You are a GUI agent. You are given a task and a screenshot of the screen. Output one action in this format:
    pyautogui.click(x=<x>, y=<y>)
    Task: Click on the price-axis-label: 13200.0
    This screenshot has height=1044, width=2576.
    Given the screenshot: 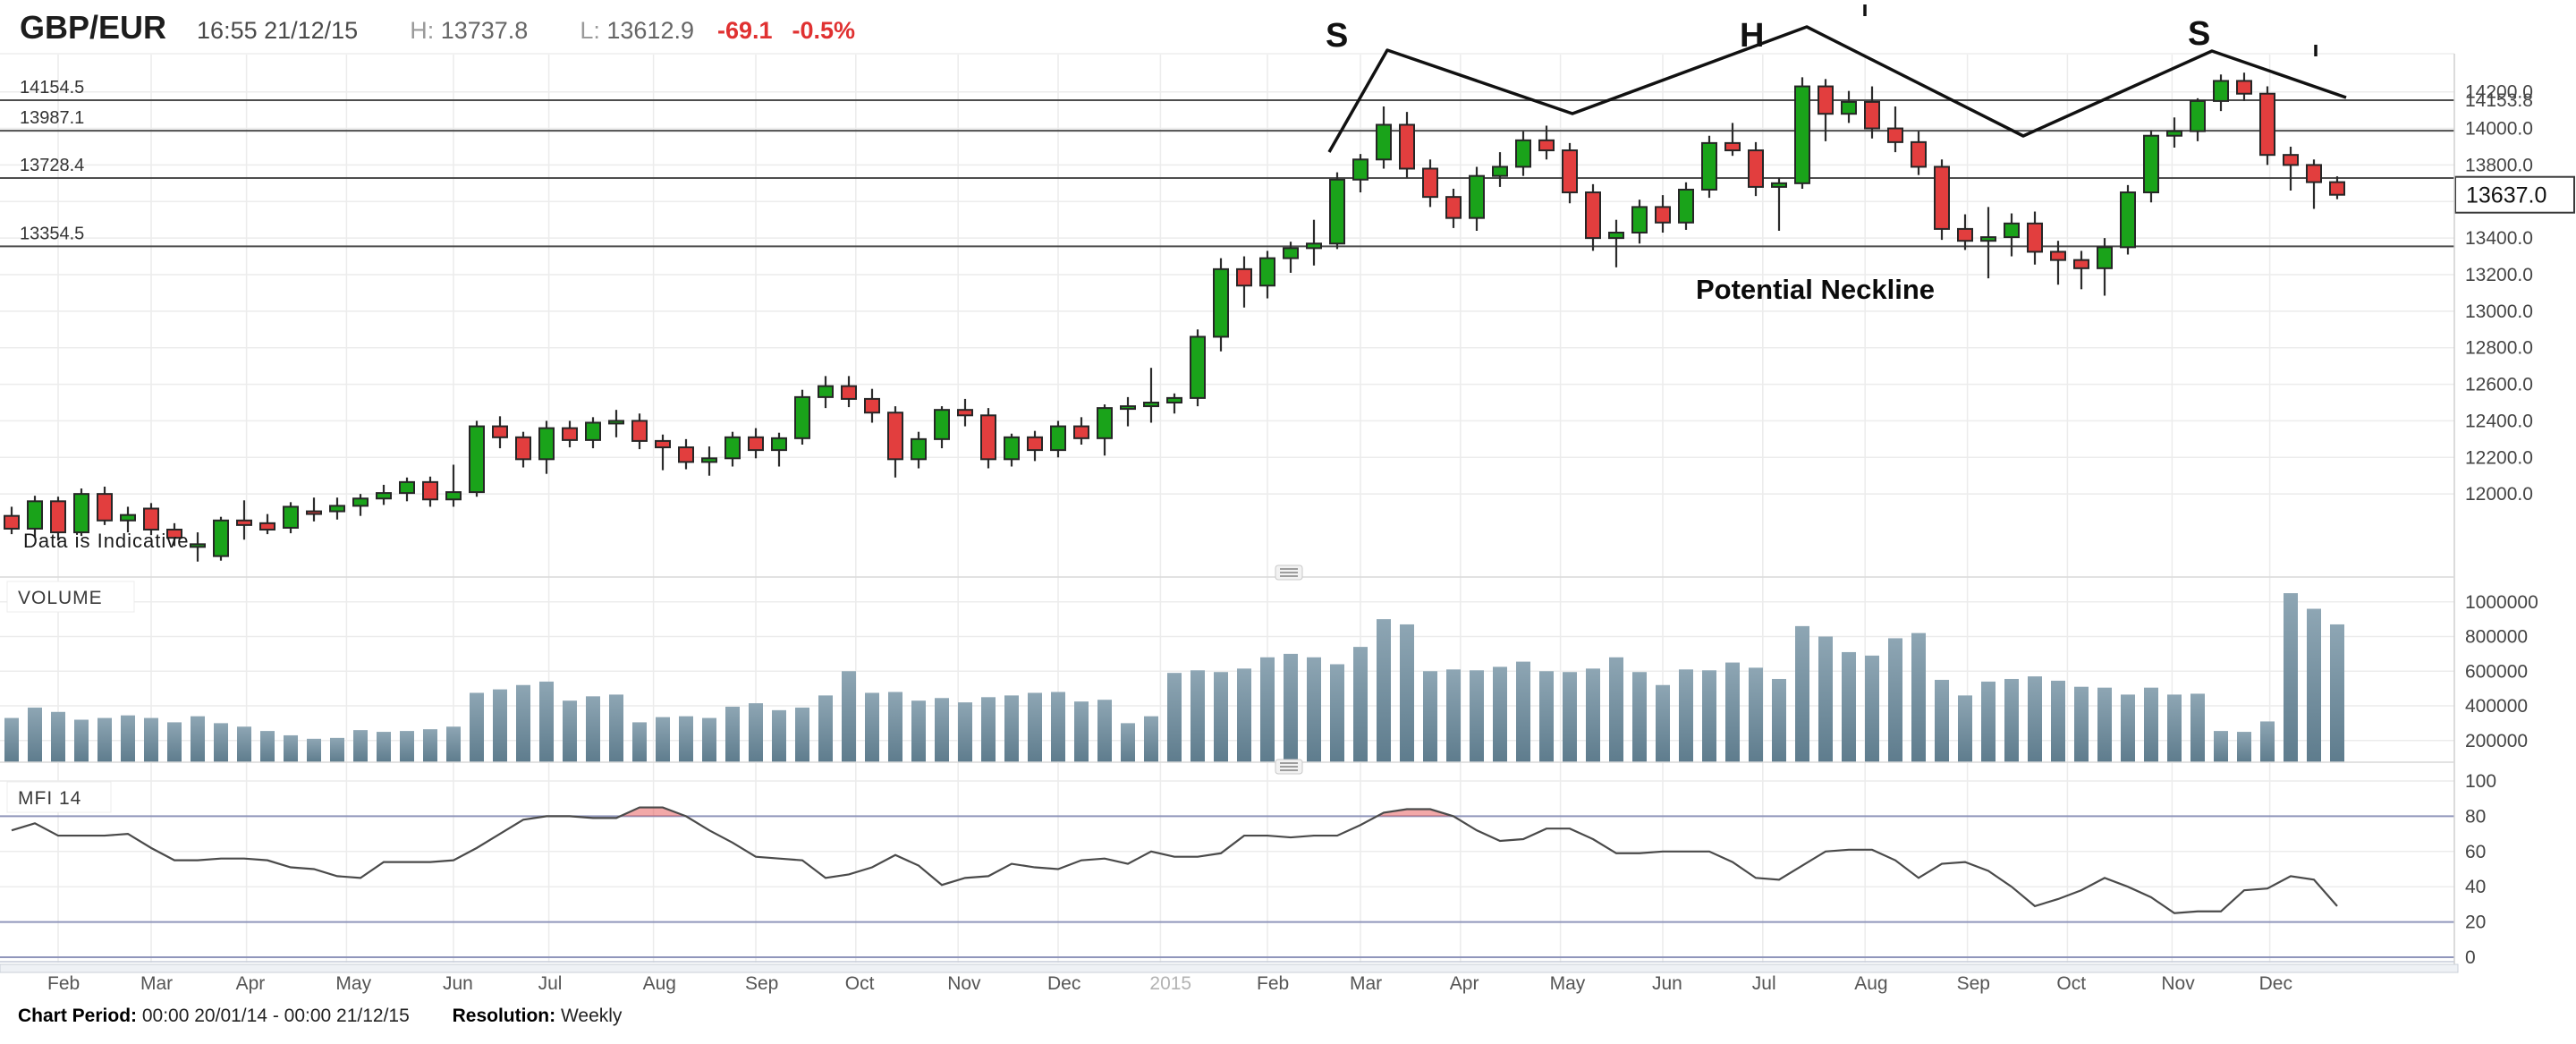 What is the action you would take?
    pyautogui.click(x=2499, y=275)
    